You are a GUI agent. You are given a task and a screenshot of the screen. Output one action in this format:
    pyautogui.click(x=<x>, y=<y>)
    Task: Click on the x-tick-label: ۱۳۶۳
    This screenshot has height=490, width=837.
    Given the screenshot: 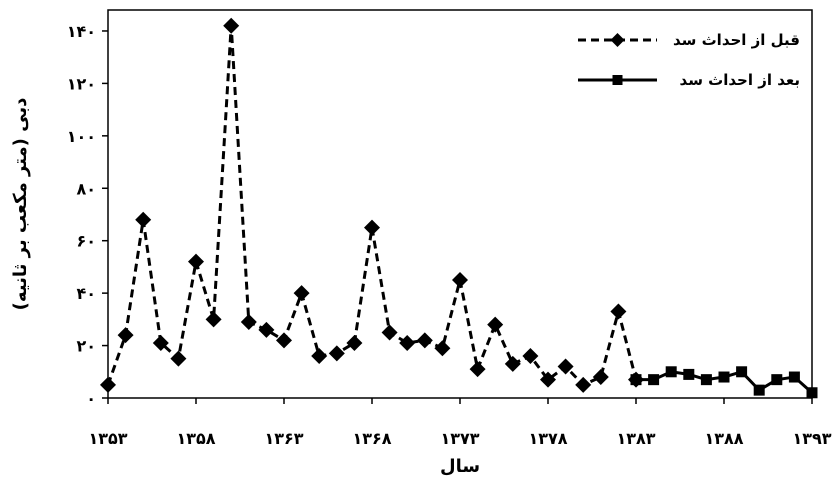 What is the action you would take?
    pyautogui.click(x=283, y=438)
    